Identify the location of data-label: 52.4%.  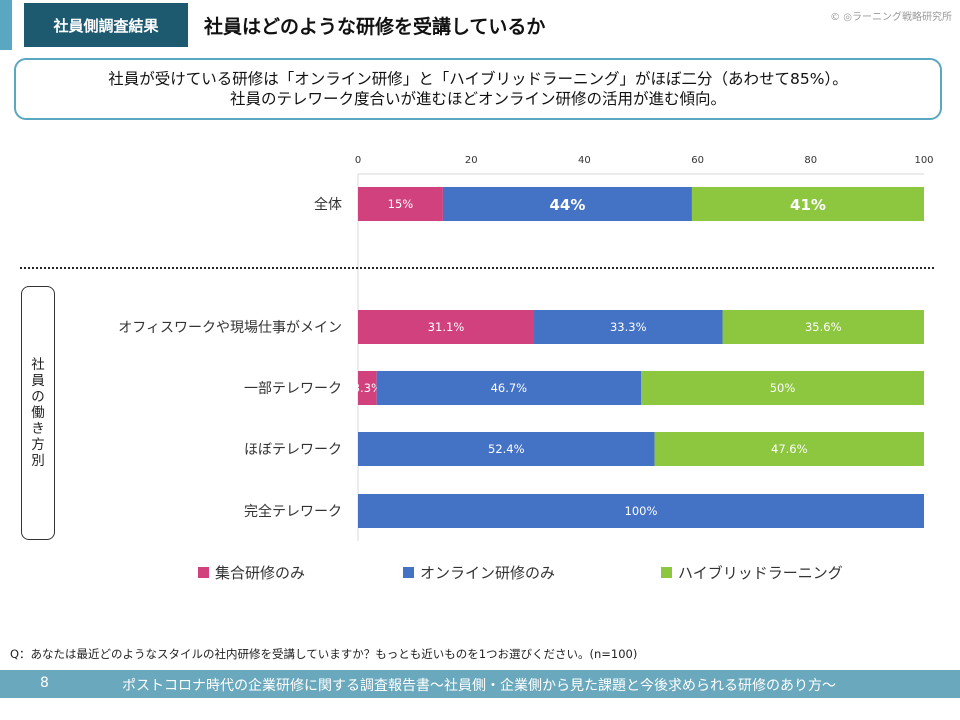
(506, 449).